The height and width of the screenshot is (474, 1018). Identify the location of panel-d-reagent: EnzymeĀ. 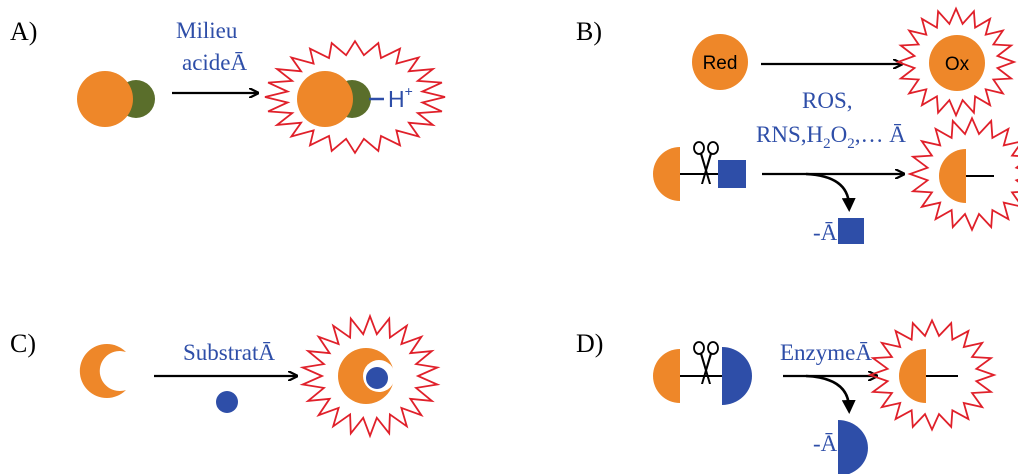
(826, 352).